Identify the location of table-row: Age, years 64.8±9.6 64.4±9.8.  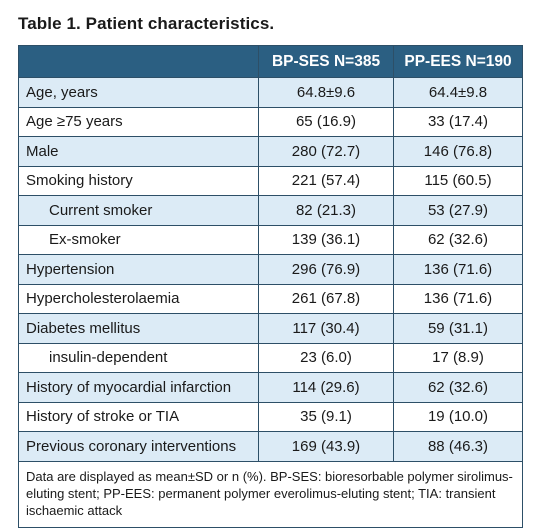
(270, 92).